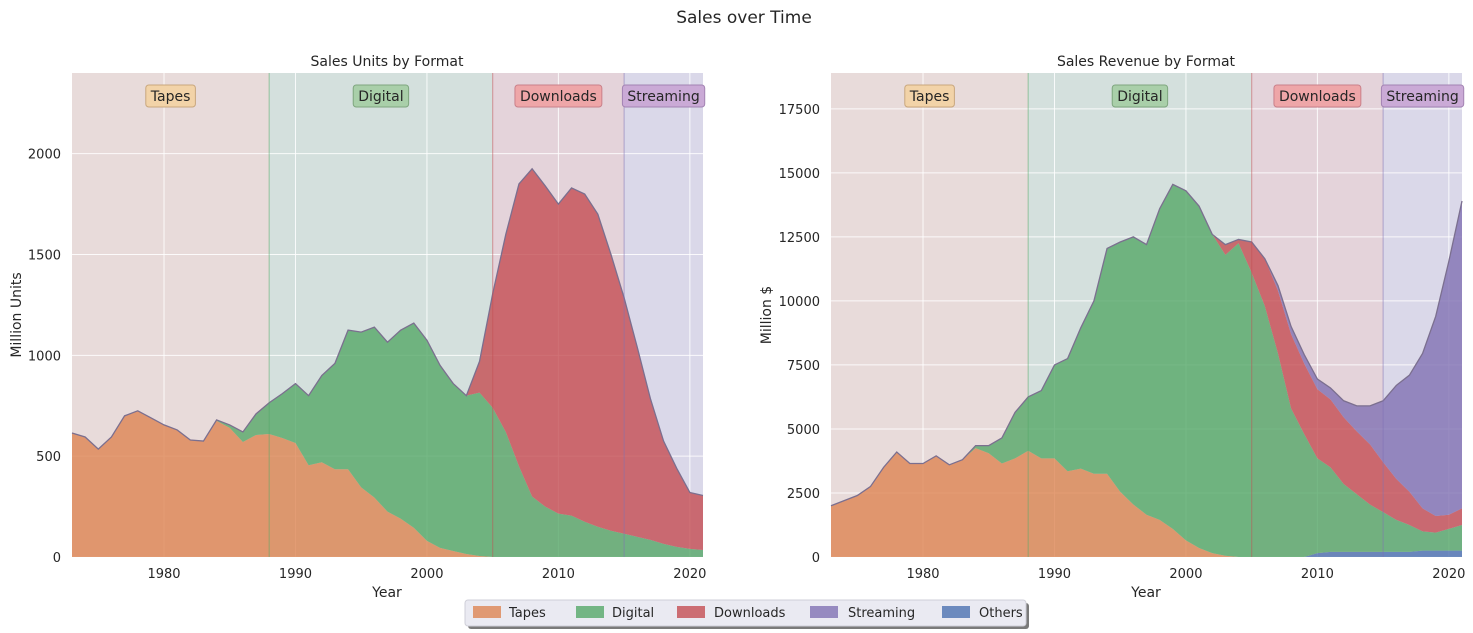  What do you see at coordinates (816, 558) in the screenshot?
I see `revenue-y-tick-label: 0` at bounding box center [816, 558].